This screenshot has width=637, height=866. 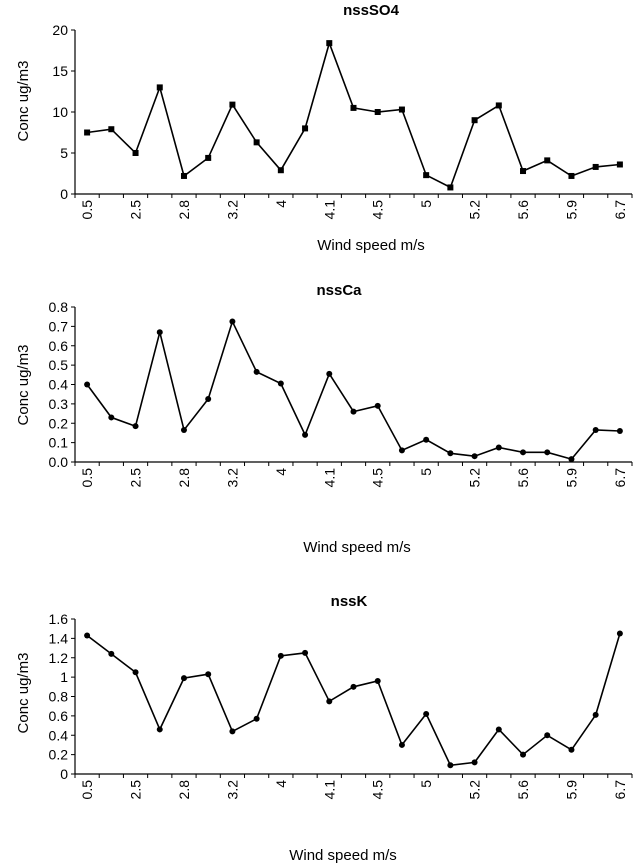 I want to click on y-tick-label: 0.7, so click(x=59, y=326).